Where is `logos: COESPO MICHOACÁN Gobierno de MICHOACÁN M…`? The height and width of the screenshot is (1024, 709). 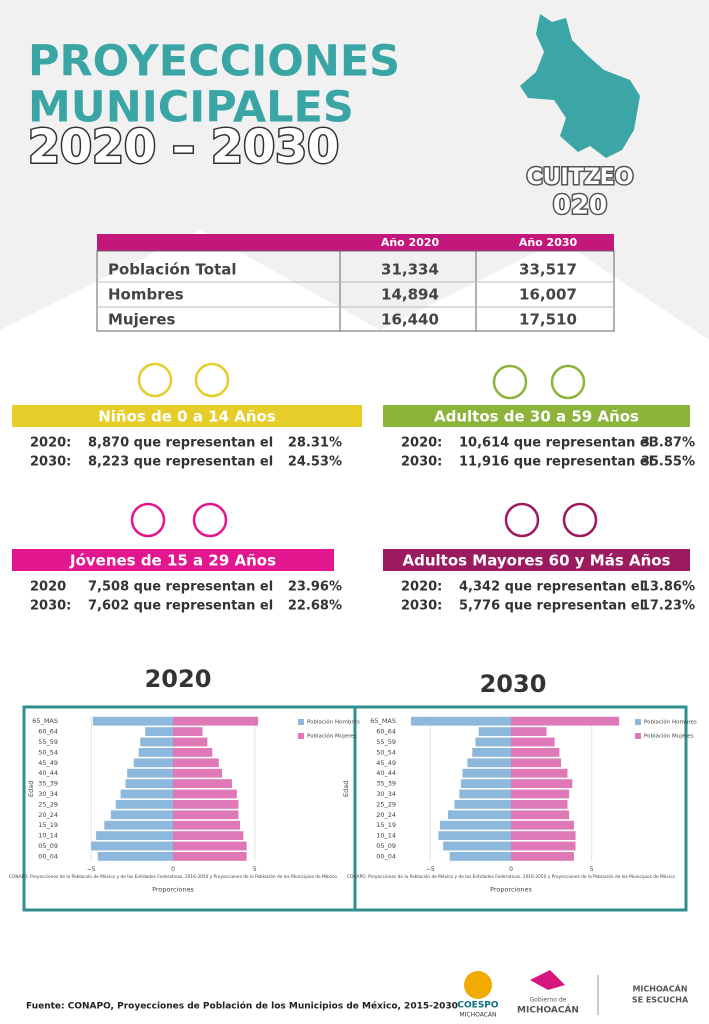 logos: COESPO MICHOACÁN Gobierno de MICHOACÁN M… is located at coordinates (573, 994).